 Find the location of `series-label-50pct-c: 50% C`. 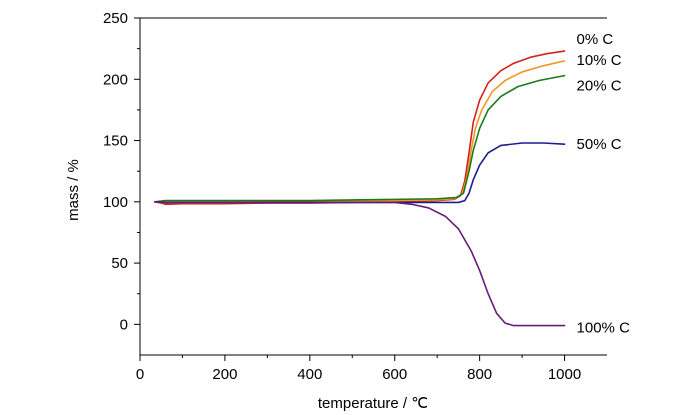

series-label-50pct-c: 50% C is located at coordinates (599, 144).